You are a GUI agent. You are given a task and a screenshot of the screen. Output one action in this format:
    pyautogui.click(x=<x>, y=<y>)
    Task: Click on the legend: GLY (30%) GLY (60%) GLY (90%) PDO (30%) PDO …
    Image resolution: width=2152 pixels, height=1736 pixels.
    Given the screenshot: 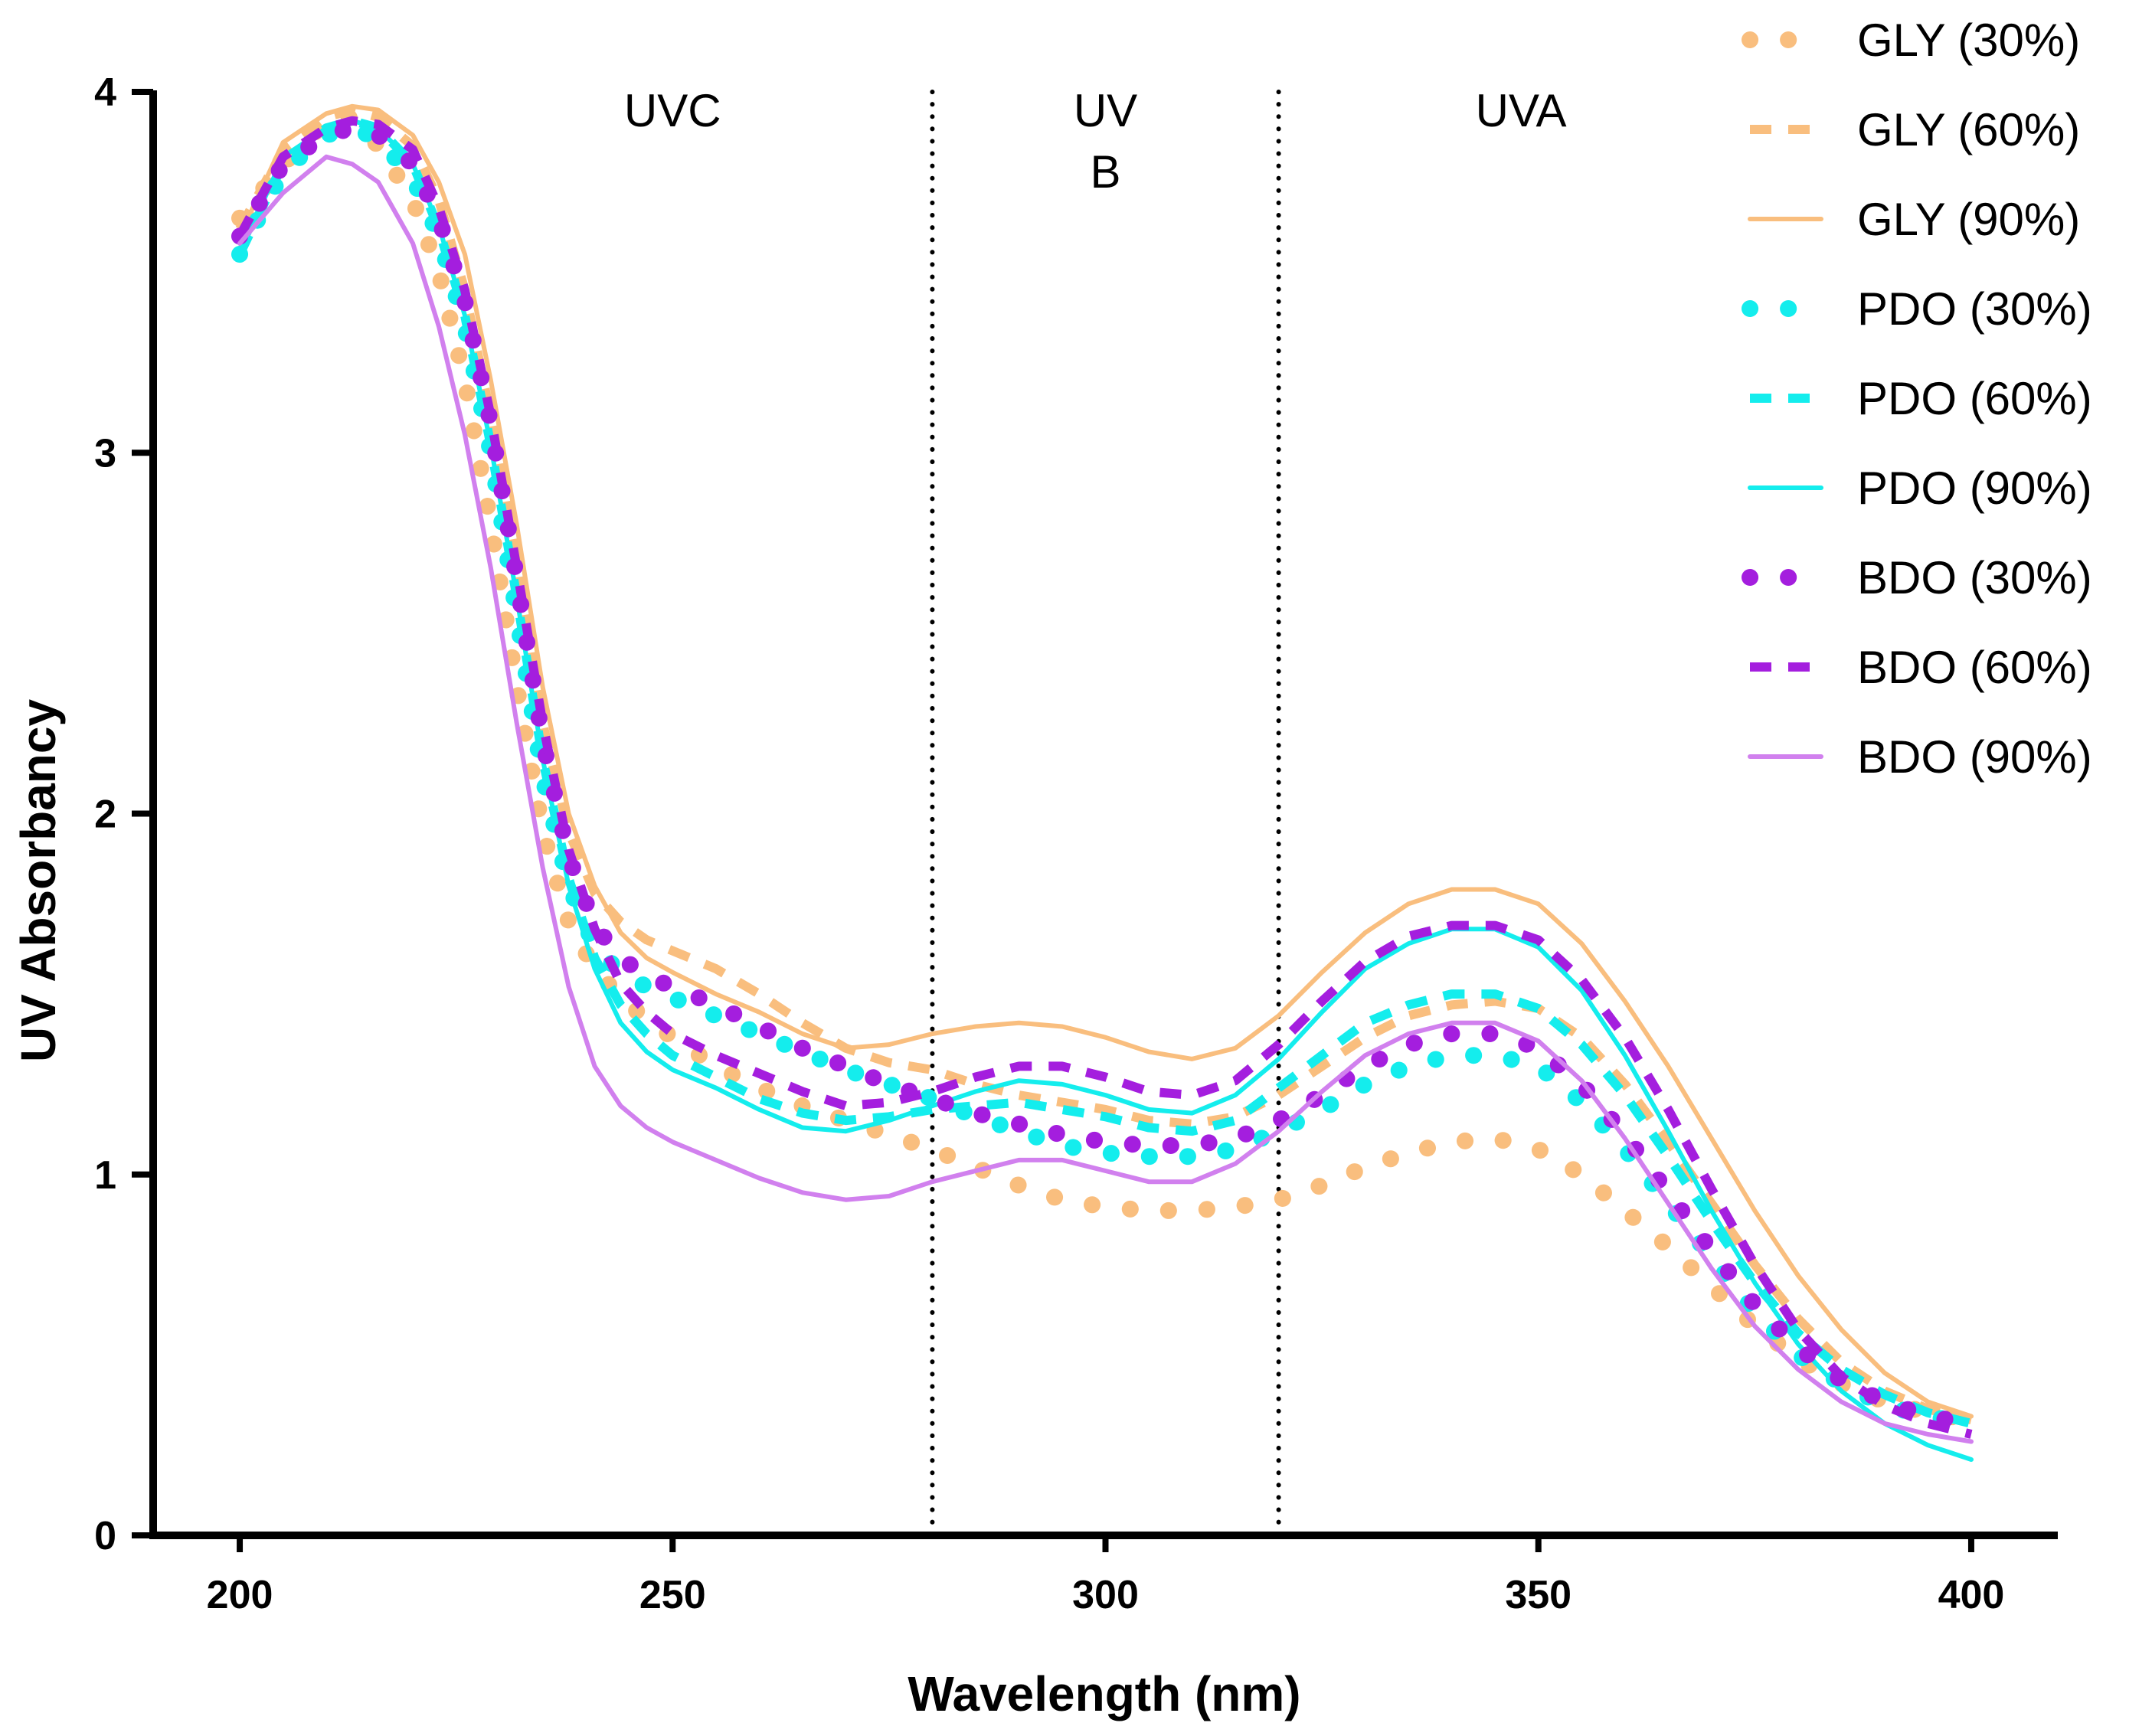 What is the action you would take?
    pyautogui.click(x=1917, y=399)
    